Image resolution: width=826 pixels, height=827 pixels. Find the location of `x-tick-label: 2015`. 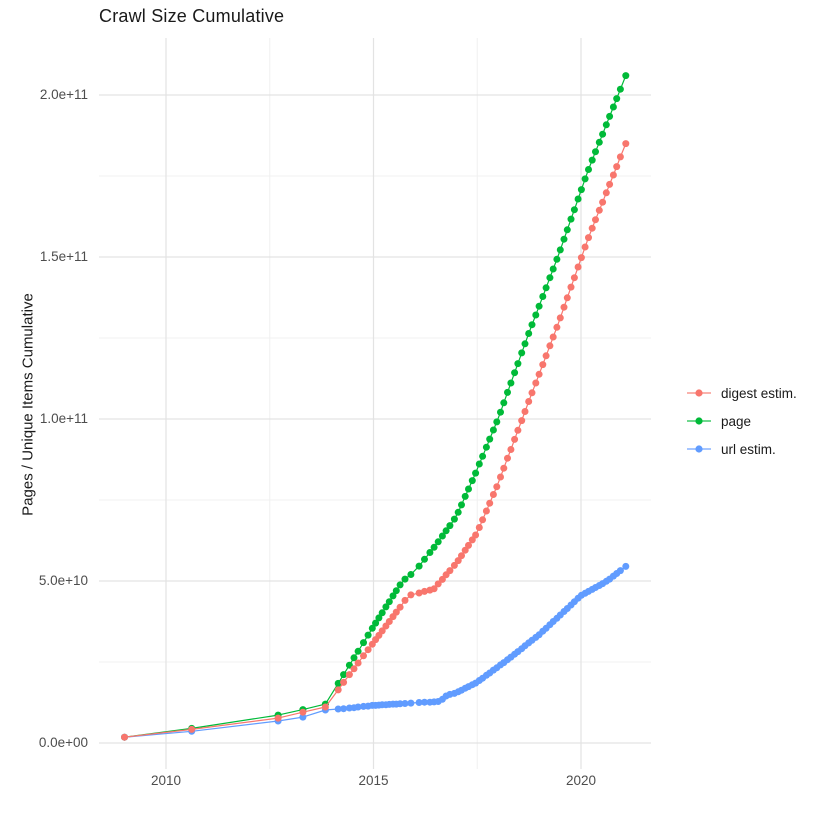

x-tick-label: 2015 is located at coordinates (373, 780).